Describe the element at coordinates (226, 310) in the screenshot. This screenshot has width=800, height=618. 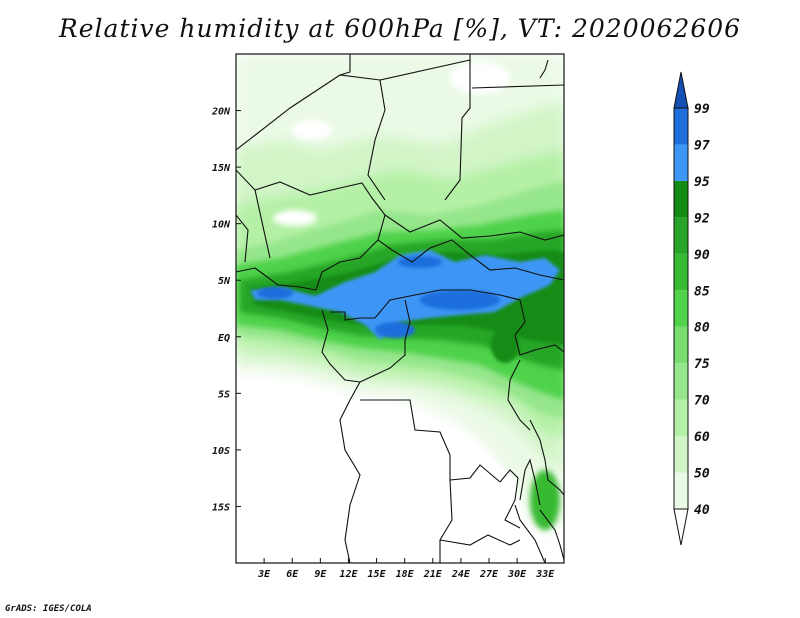
I see `latitude-axis: 20N 15N 10N 5N EQ 5S 10S 15S` at that location.